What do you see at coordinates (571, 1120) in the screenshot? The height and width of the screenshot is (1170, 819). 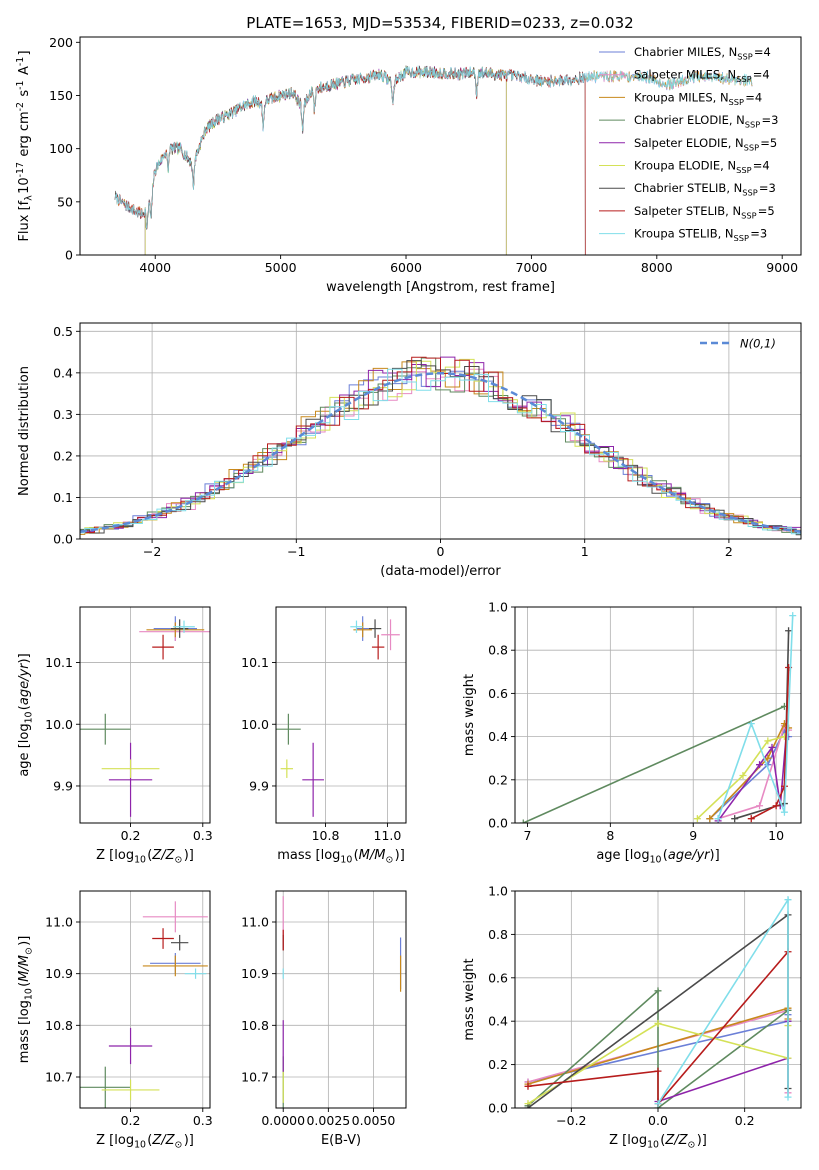 I see `x-tick-label: −0.2` at bounding box center [571, 1120].